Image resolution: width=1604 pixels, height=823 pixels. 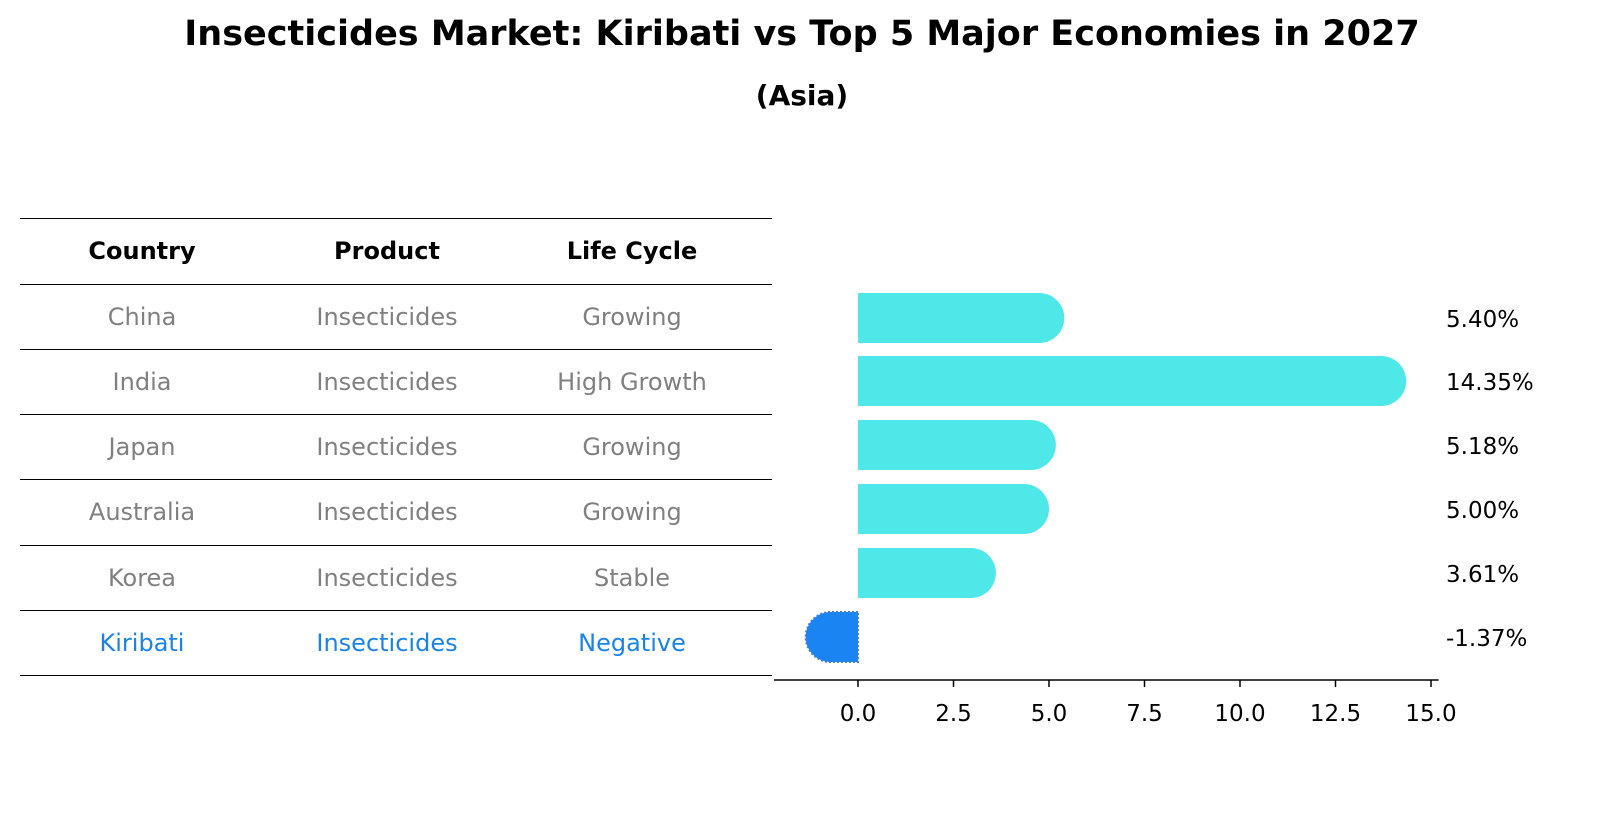 What do you see at coordinates (142, 643) in the screenshot?
I see `table-cell: Kiribati` at bounding box center [142, 643].